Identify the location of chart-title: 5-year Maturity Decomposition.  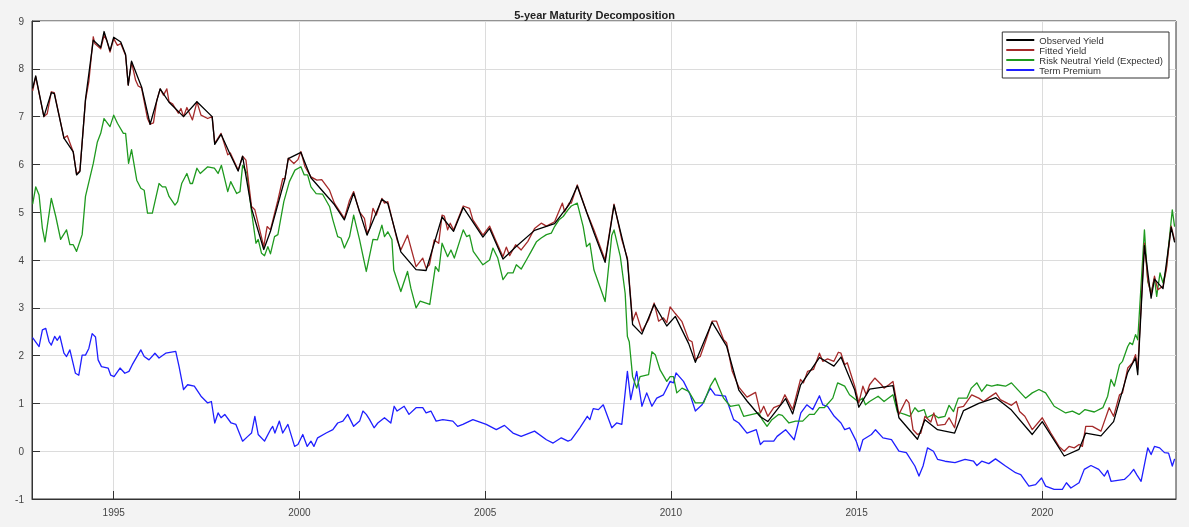
(595, 14).